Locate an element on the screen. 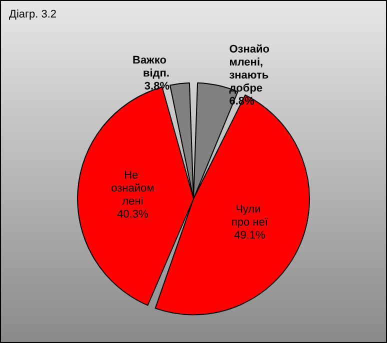 This screenshot has height=343, width=387. chart-title: Діагр. 3.2 is located at coordinates (33, 14).